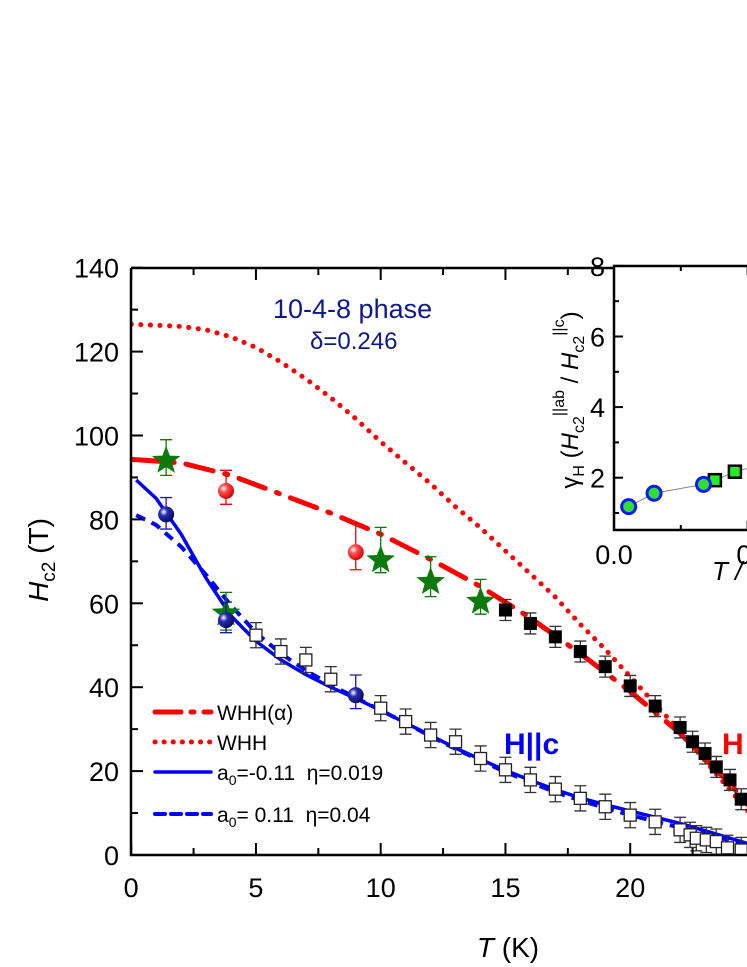 This screenshot has height=967, width=747. Describe the element at coordinates (352, 309) in the screenshot. I see `phase-label: 10-4-8 phase` at that location.